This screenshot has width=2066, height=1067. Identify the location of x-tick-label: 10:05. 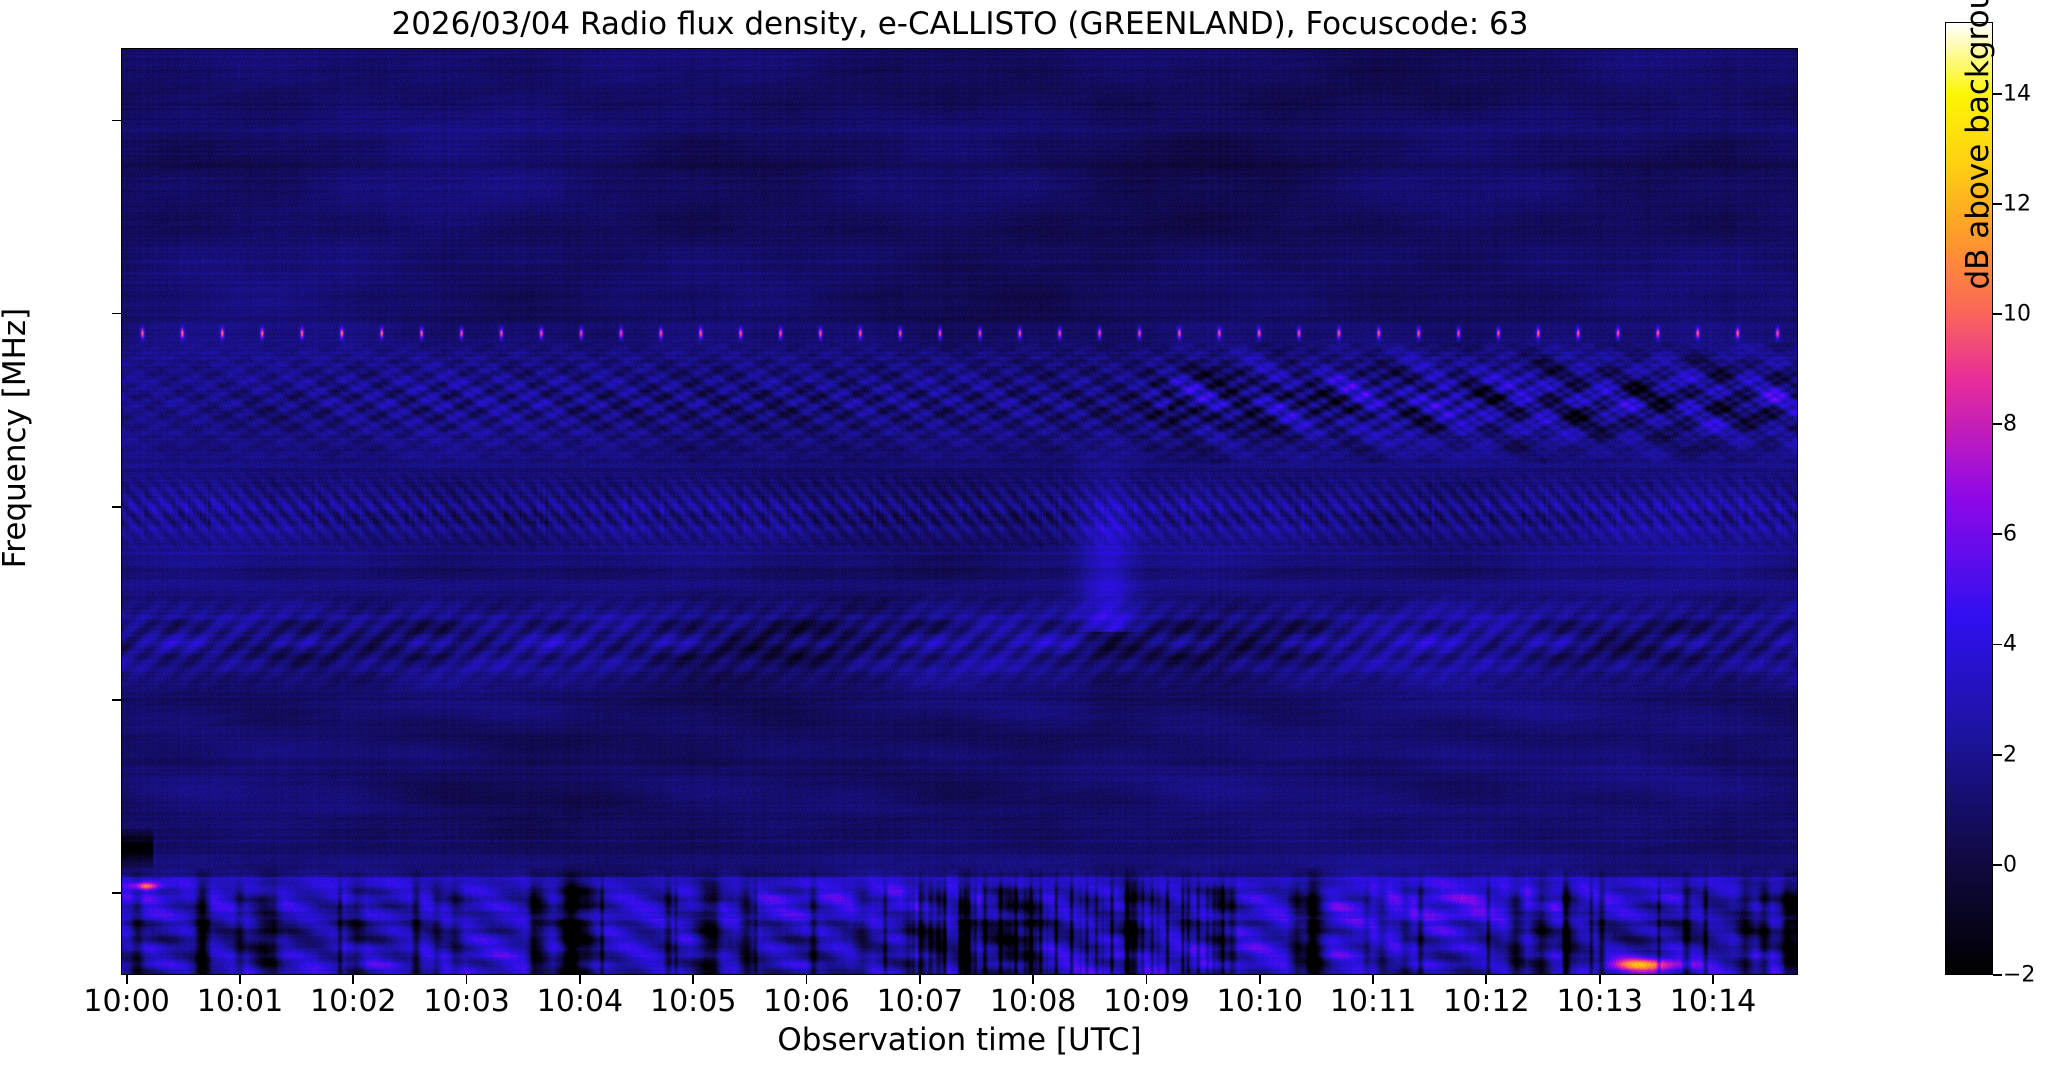
(693, 1001).